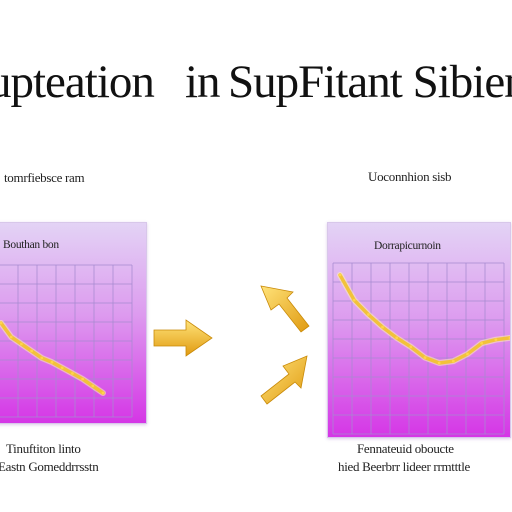 The width and height of the screenshot is (512, 512). Describe the element at coordinates (410, 176) in the screenshot. I see `right-chart-top-caption: Uoconnhion sisb` at that location.